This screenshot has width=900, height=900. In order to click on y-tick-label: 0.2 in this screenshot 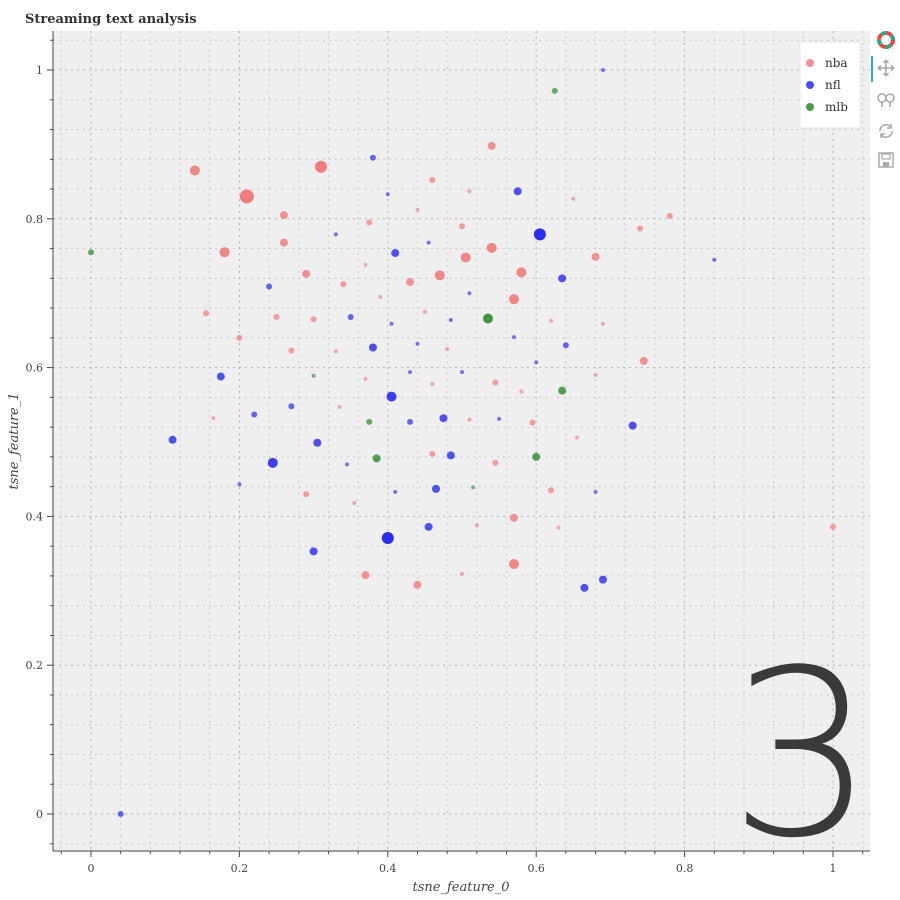, I will do `click(35, 665)`.